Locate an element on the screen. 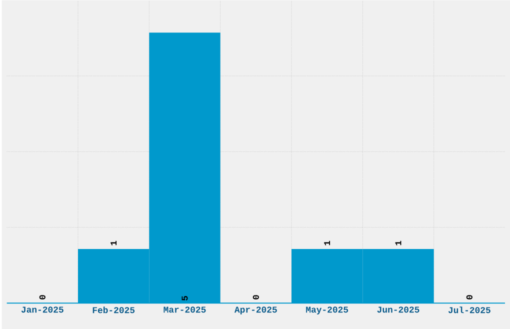  x-tick-label: May-2025 is located at coordinates (327, 310).